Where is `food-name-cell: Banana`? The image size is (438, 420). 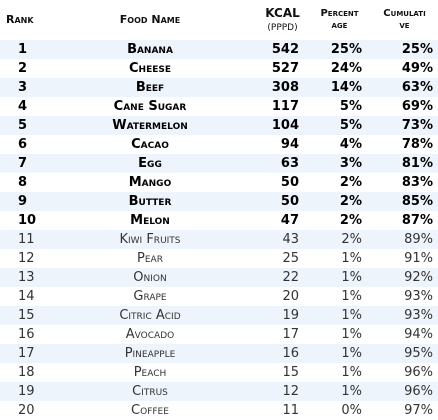 food-name-cell: Banana is located at coordinates (150, 49).